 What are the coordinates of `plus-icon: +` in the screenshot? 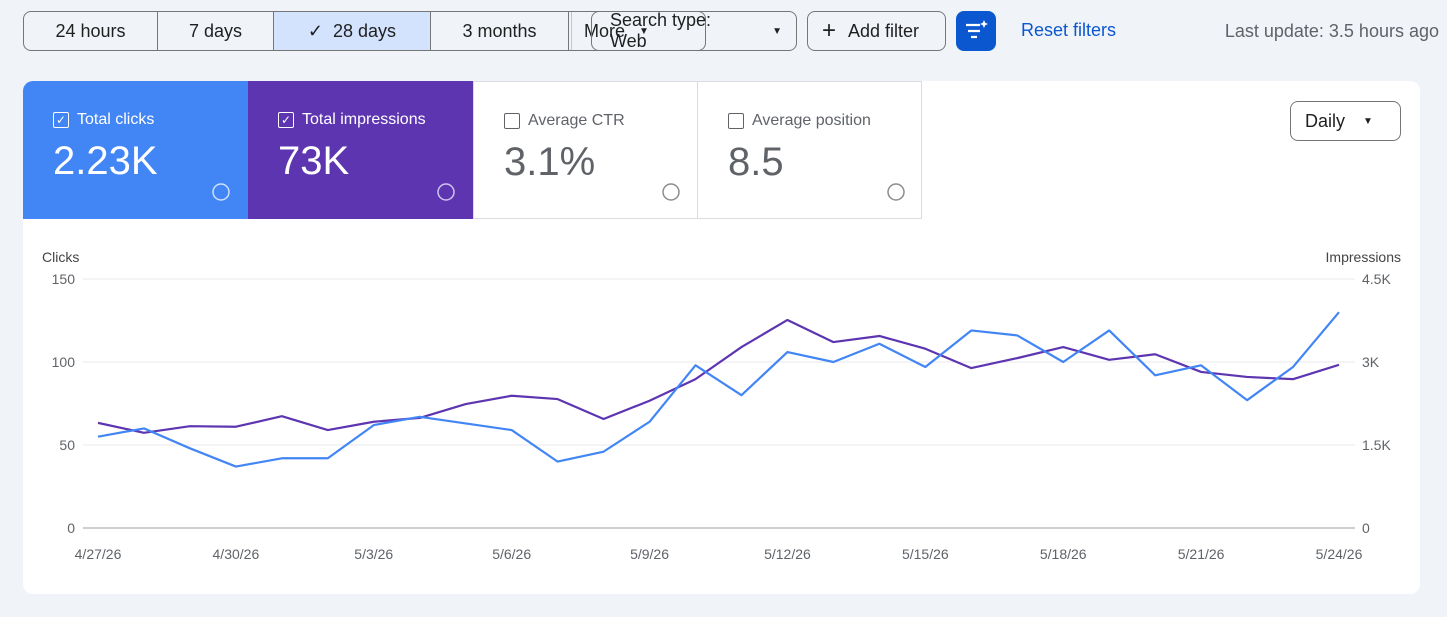 It's located at (829, 30).